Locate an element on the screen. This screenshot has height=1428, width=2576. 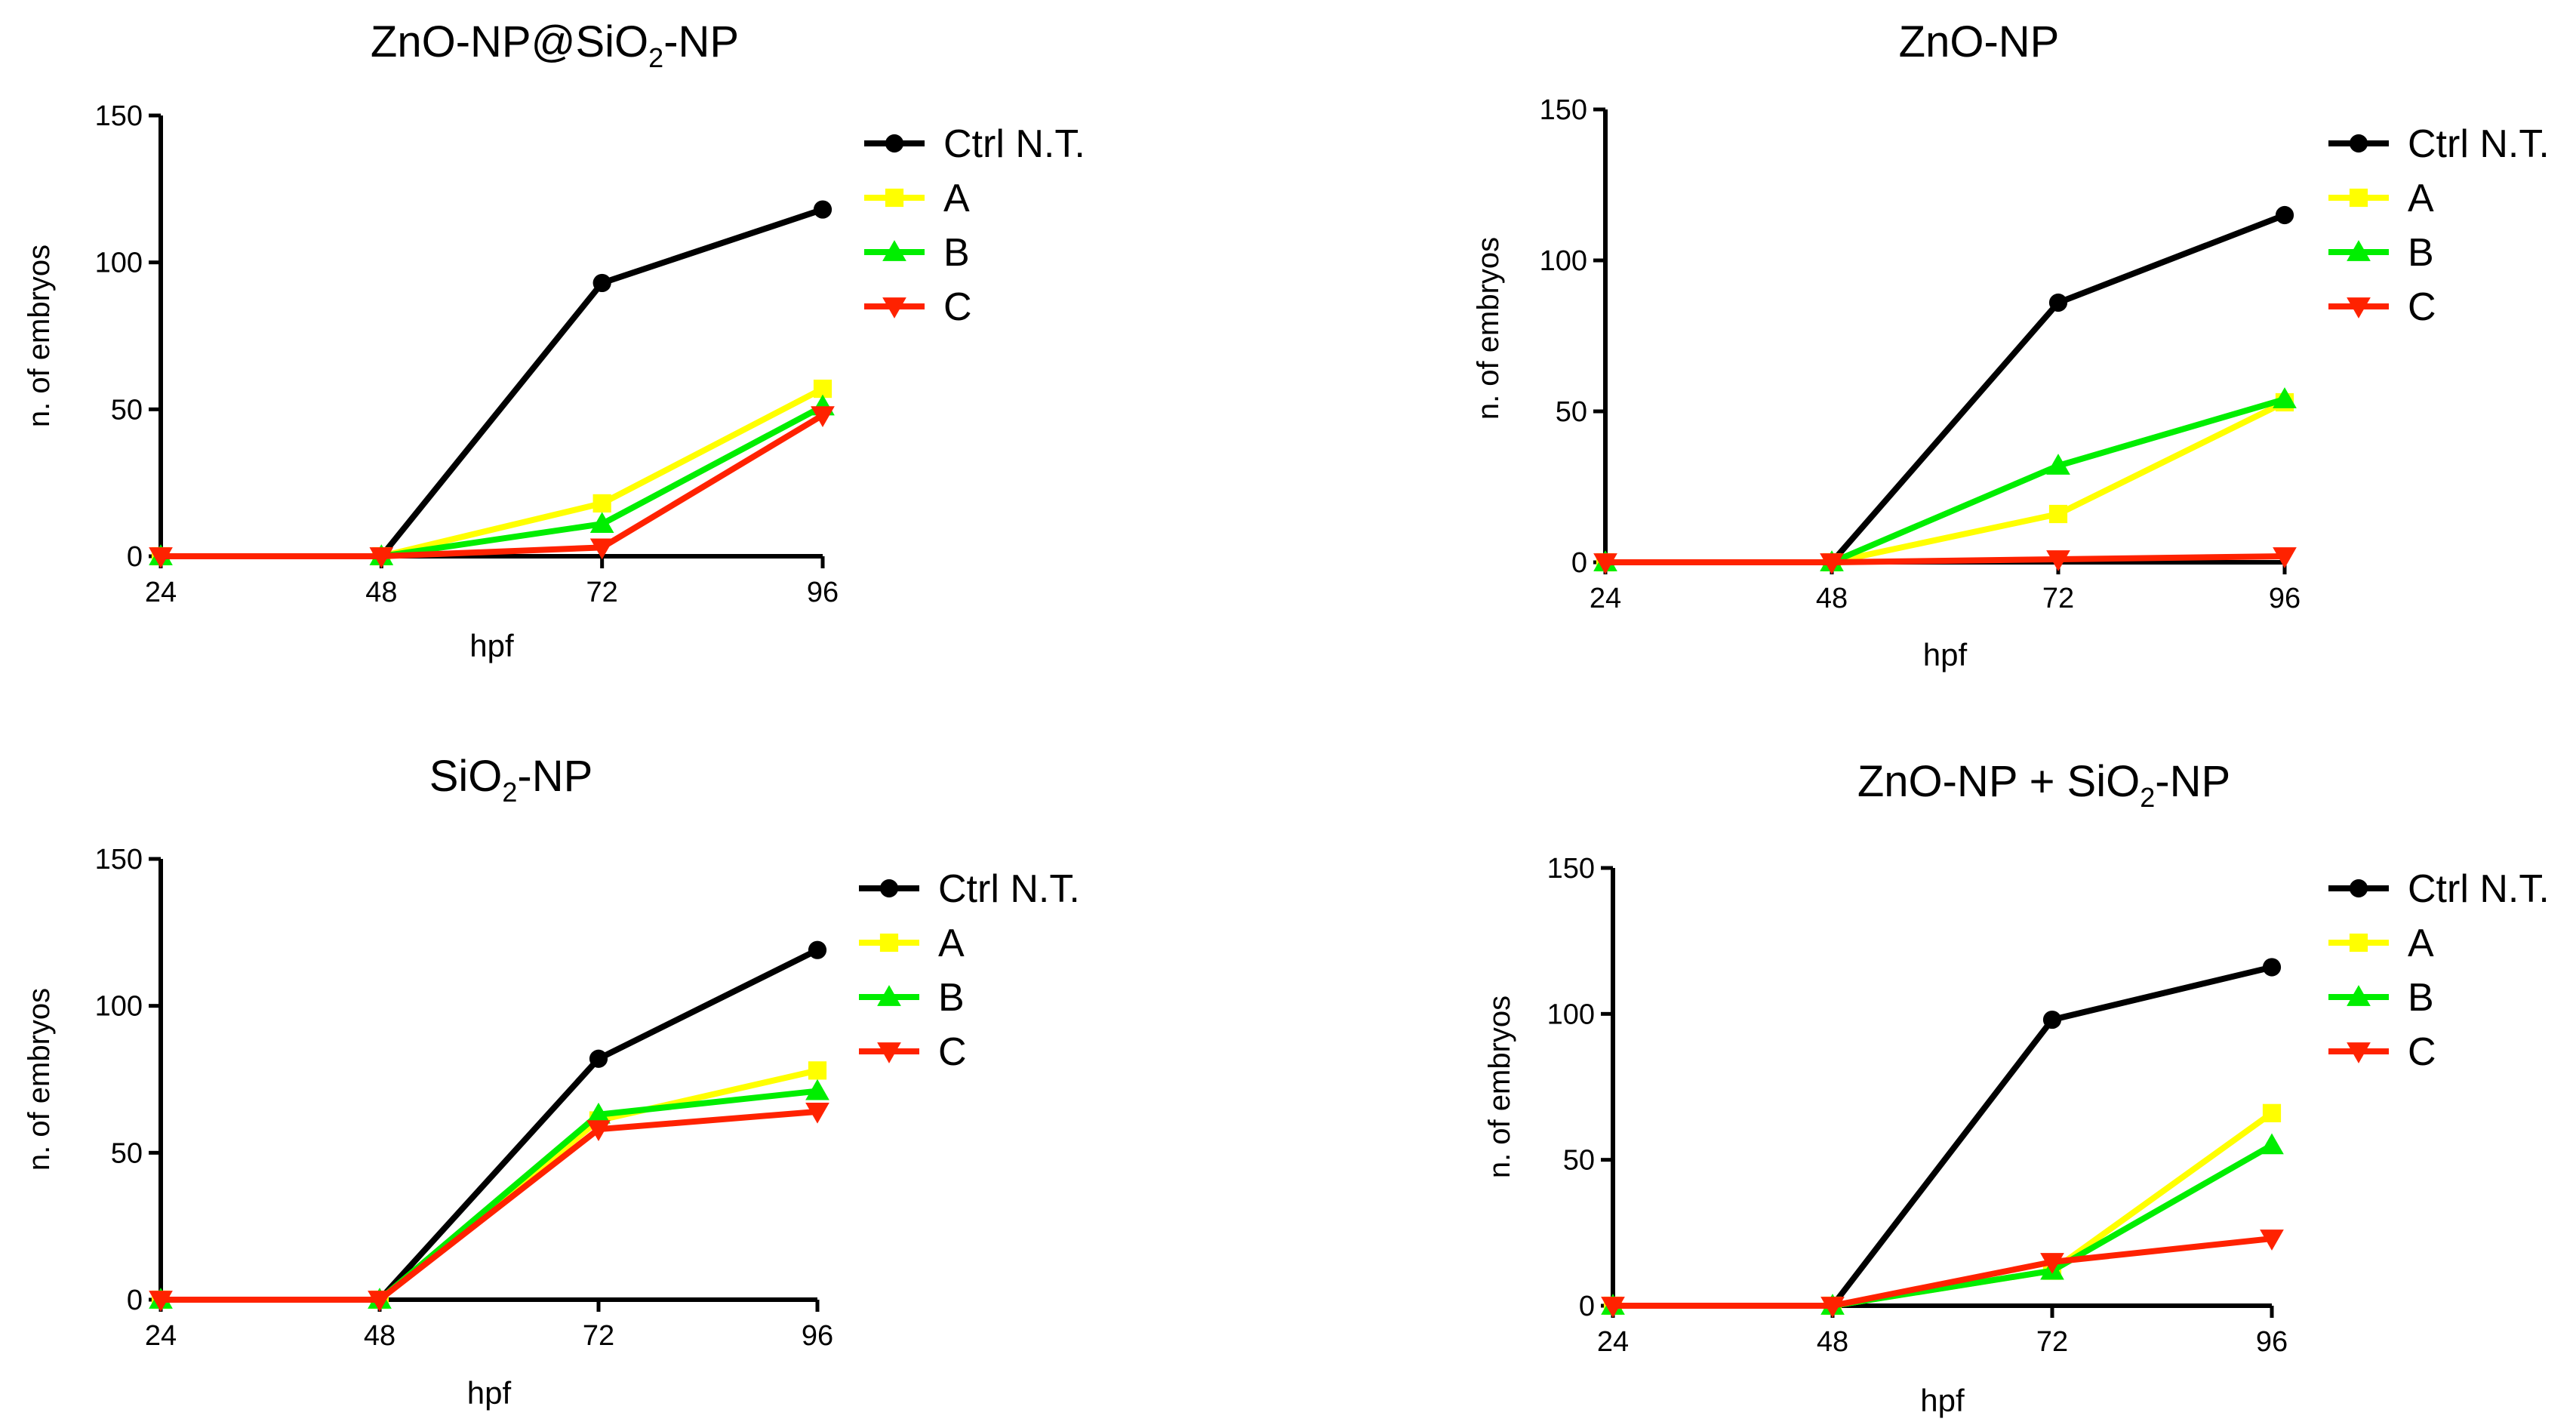
x-tick-label: 48 is located at coordinates (1832, 598).